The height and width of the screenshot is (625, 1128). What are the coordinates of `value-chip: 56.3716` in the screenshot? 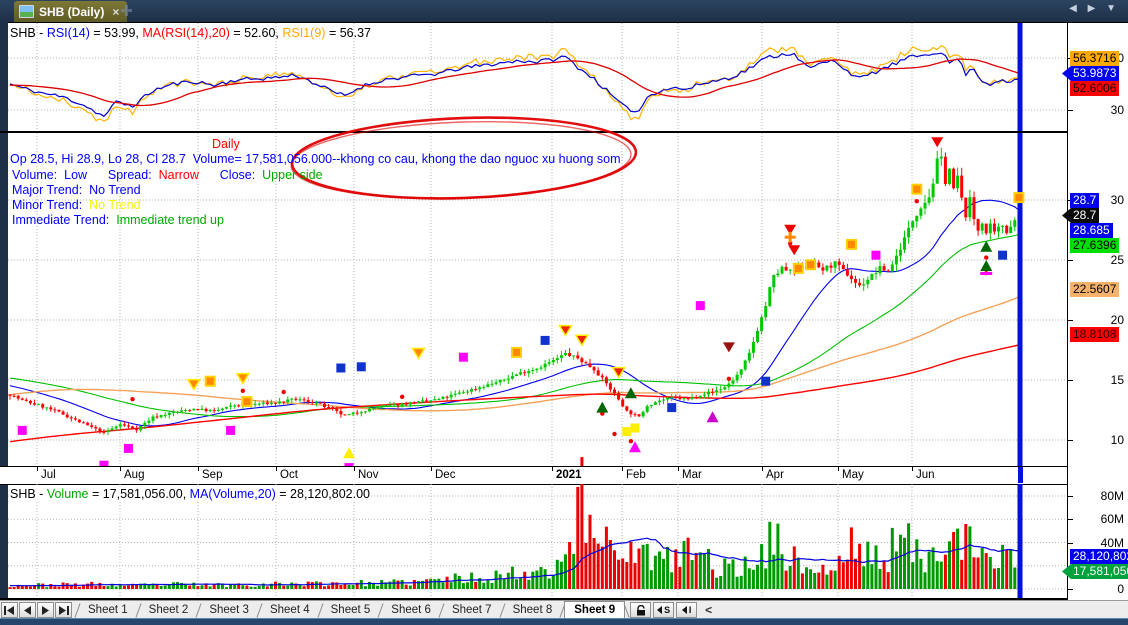 It's located at (1095, 58).